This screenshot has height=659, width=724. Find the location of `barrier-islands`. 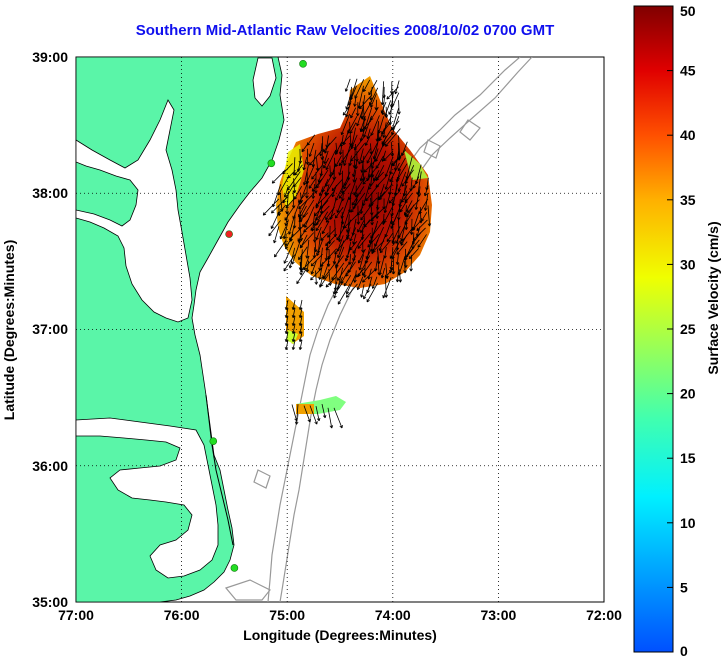

barrier-islands is located at coordinates (219, 470).